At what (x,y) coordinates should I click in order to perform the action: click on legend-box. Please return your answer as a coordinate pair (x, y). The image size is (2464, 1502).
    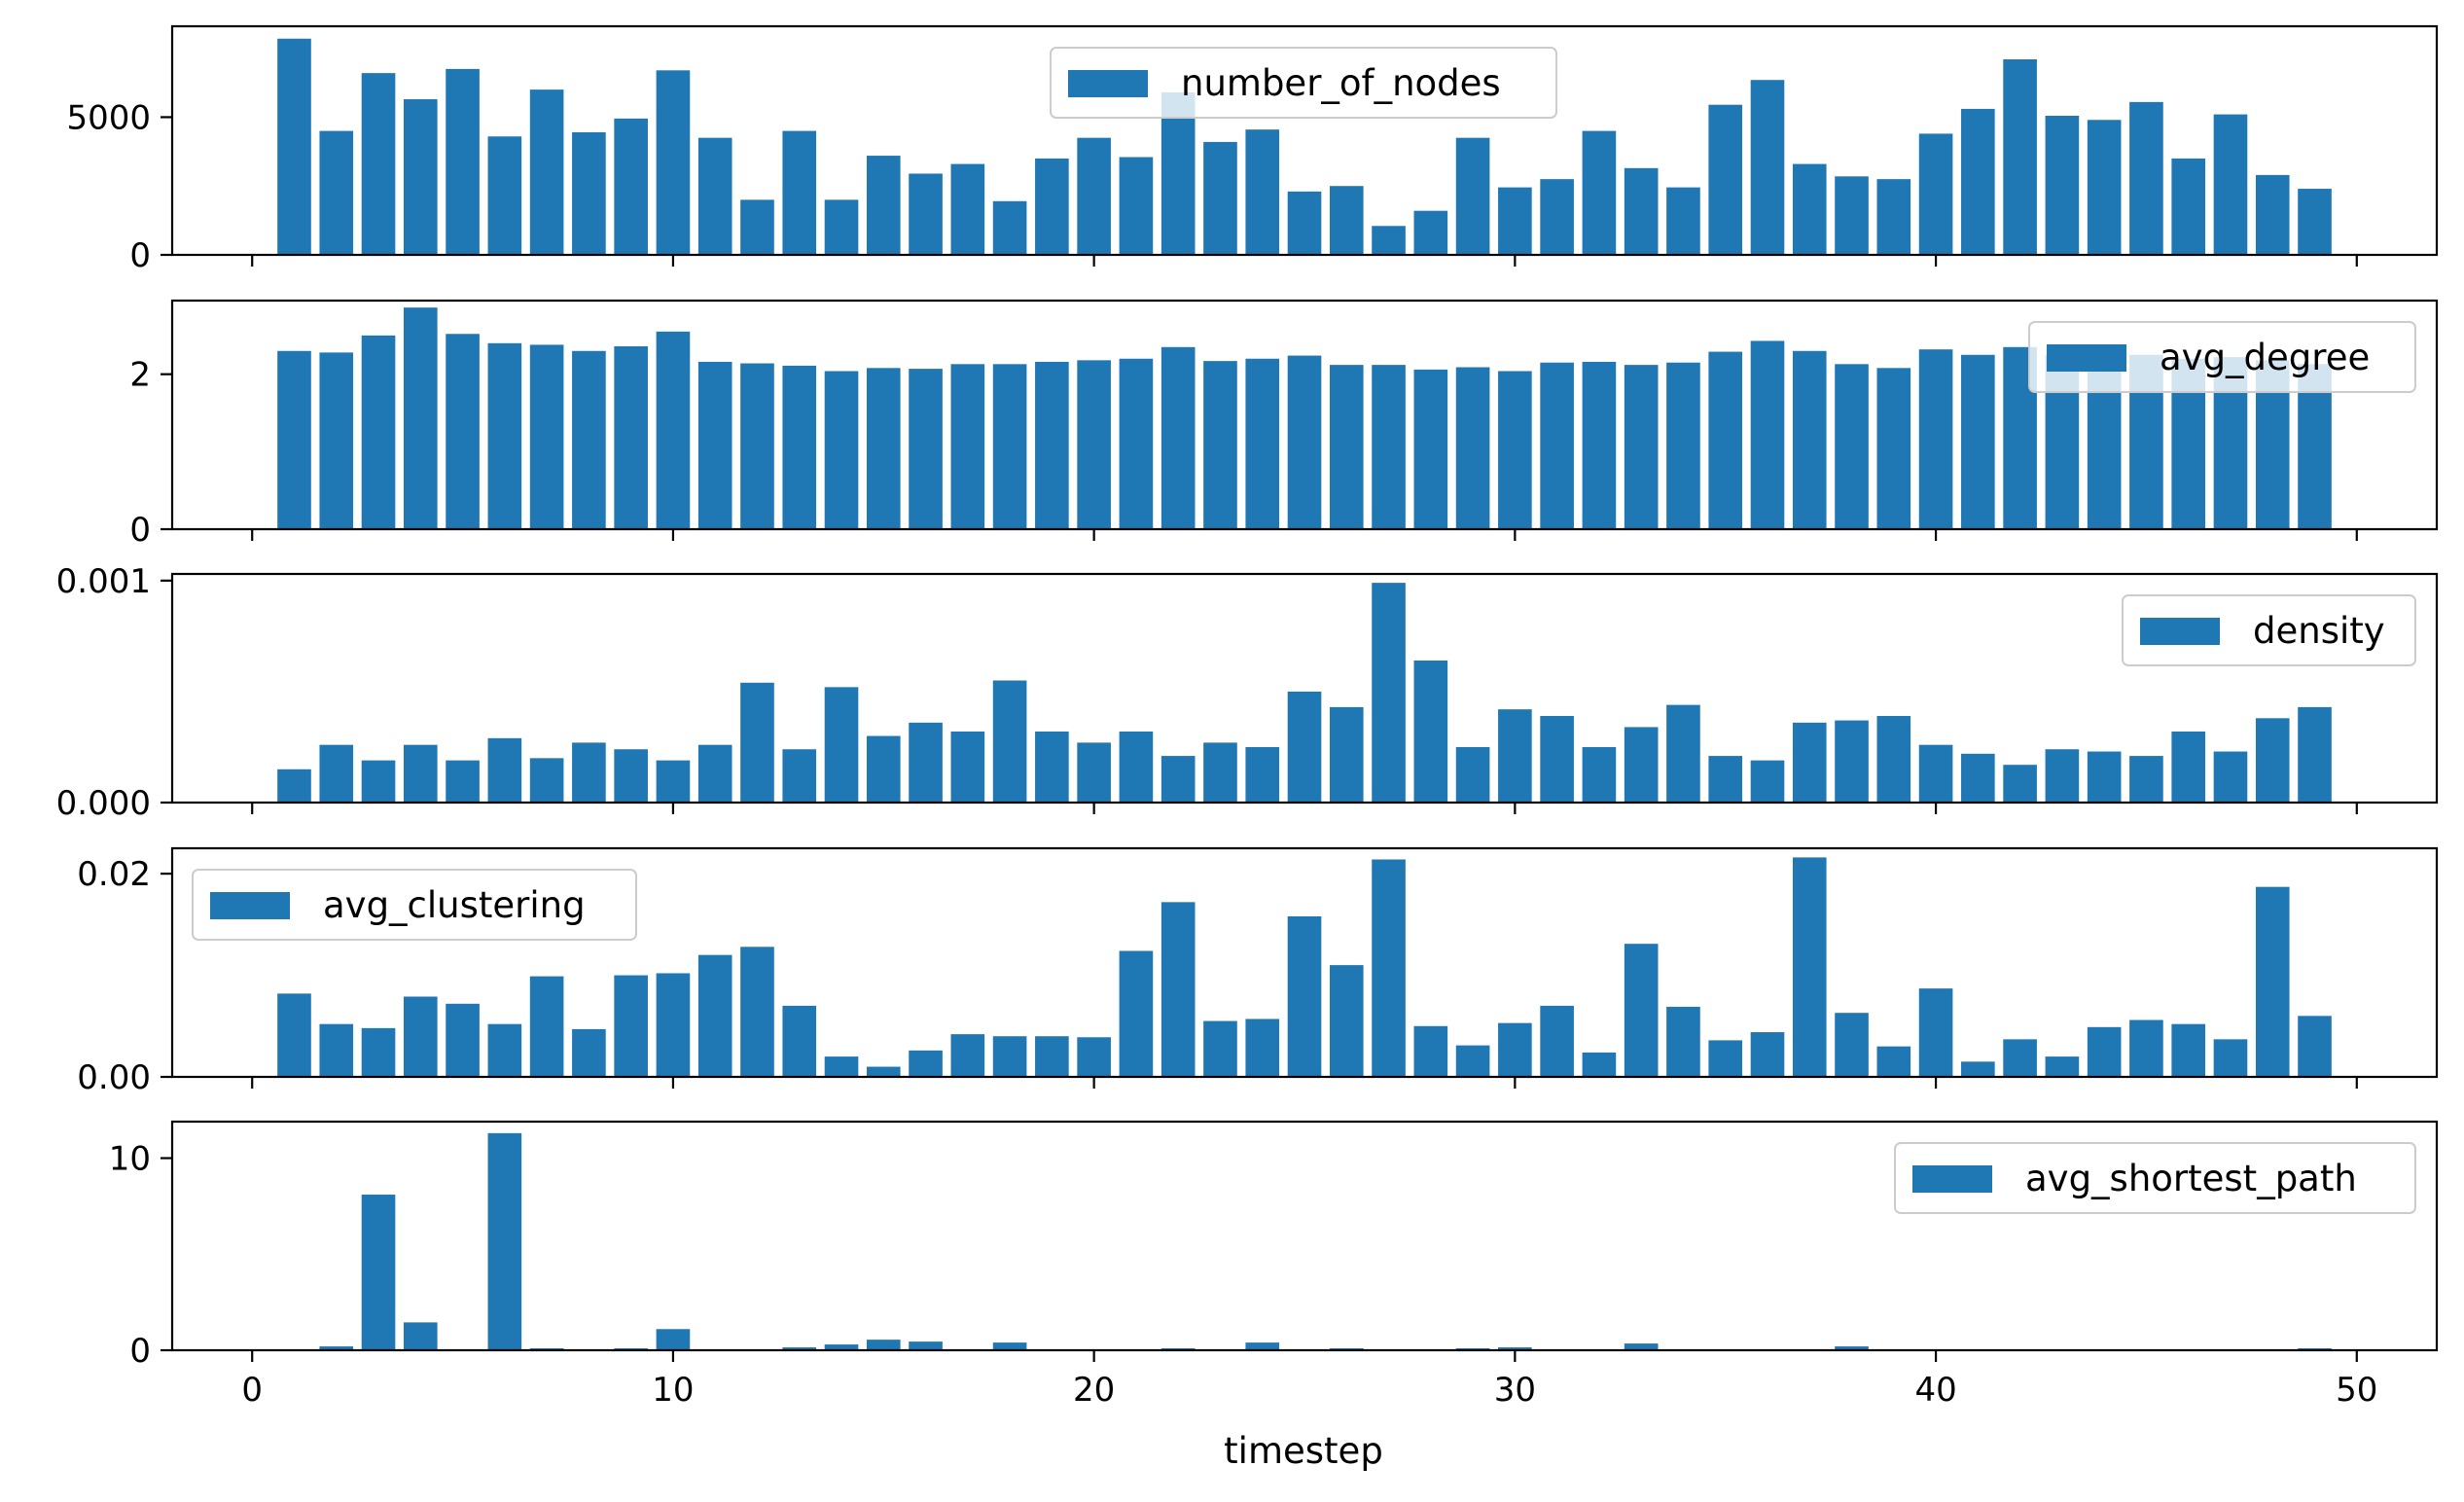
    Looking at the image, I should click on (2269, 630).